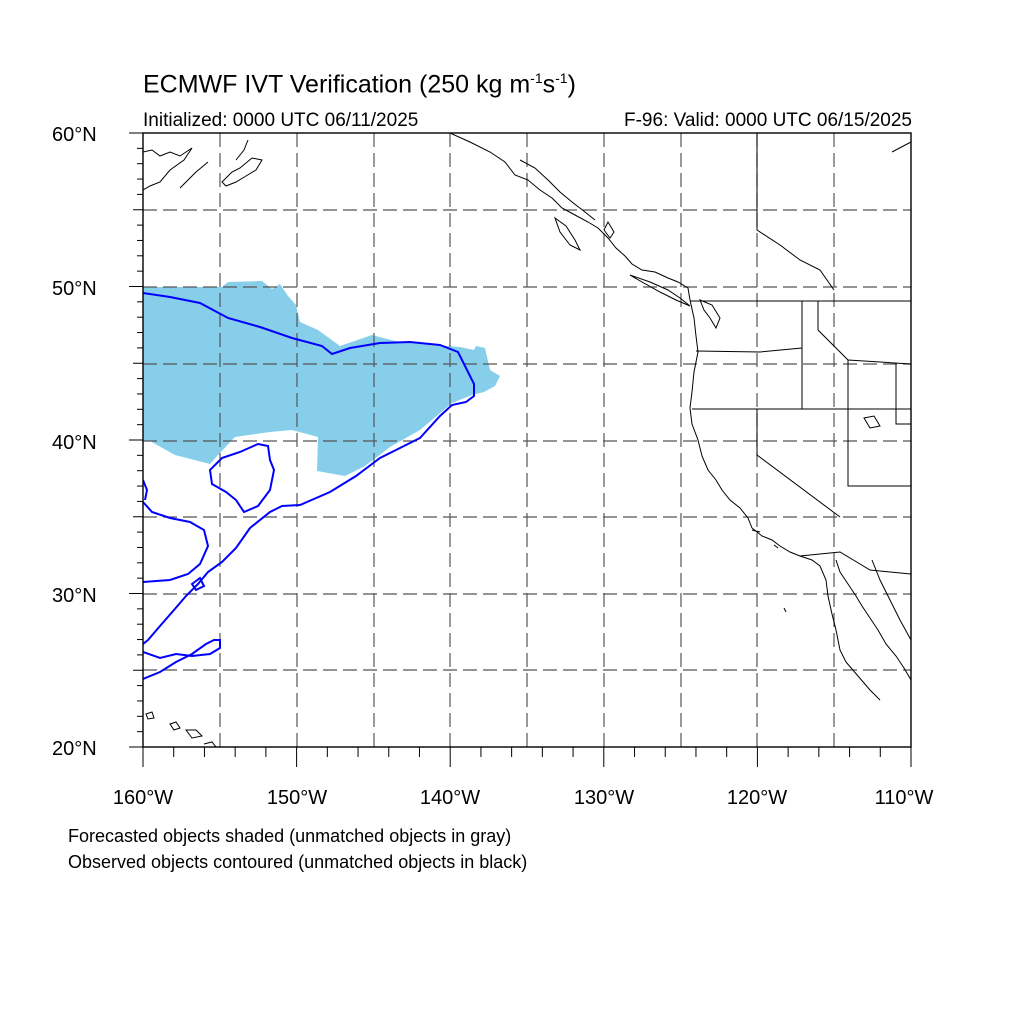  Describe the element at coordinates (74, 135) in the screenshot. I see `lat-label: 60°N` at that location.